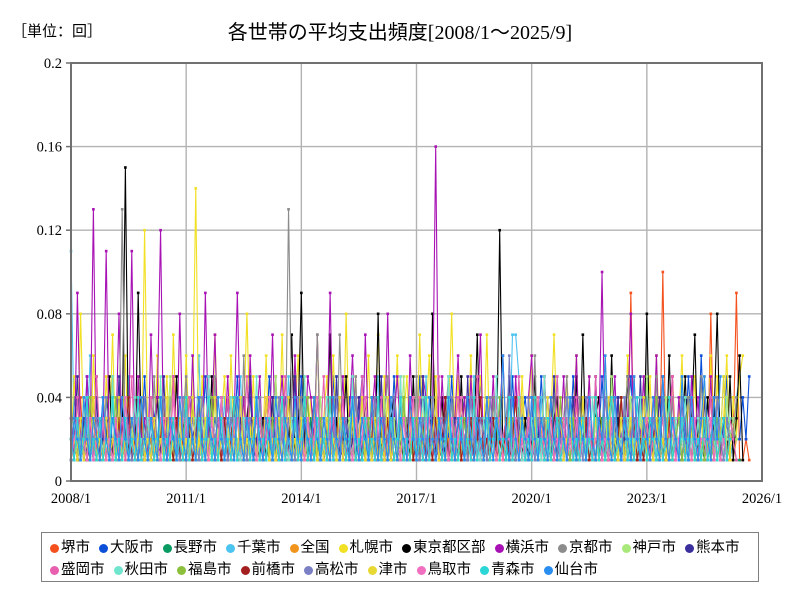 This screenshot has width=800, height=600. What do you see at coordinates (513, 569) in the screenshot?
I see `legend-label: 青森市` at bounding box center [513, 569].